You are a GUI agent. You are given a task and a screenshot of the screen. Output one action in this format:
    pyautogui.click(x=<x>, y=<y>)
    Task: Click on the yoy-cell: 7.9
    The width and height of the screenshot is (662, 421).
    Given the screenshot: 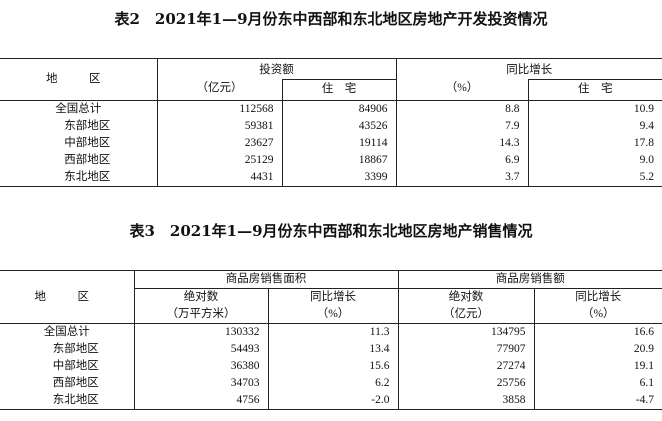 What is the action you would take?
    pyautogui.click(x=461, y=126)
    